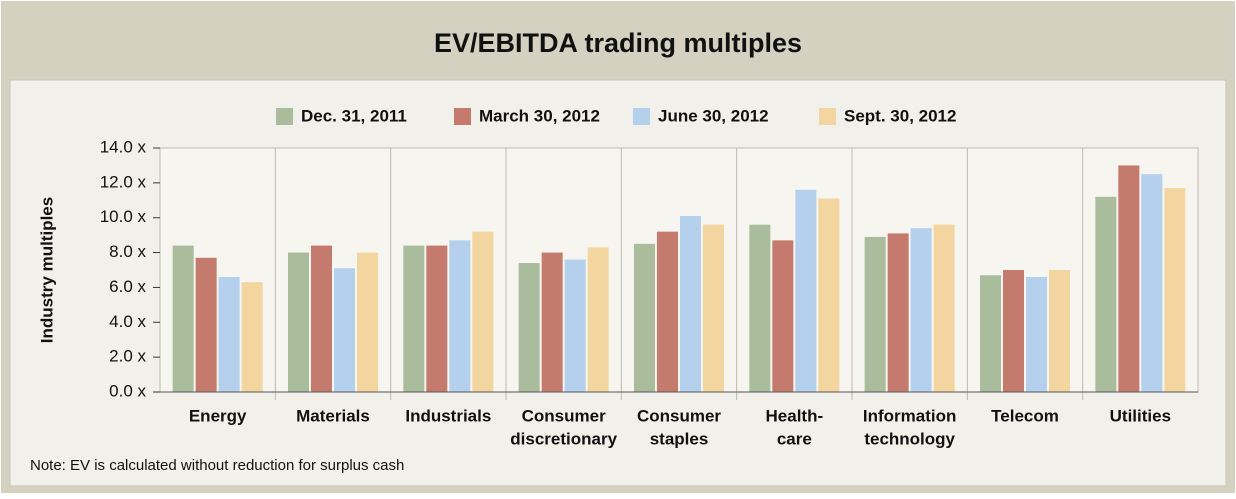  I want to click on x-tick-label: Health-, so click(795, 415).